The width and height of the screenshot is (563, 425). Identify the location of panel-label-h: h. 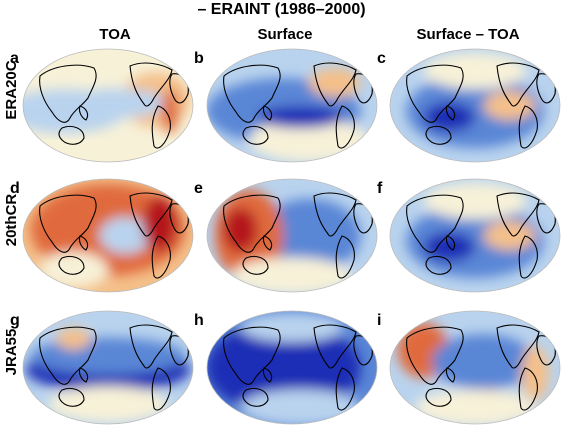
(199, 320).